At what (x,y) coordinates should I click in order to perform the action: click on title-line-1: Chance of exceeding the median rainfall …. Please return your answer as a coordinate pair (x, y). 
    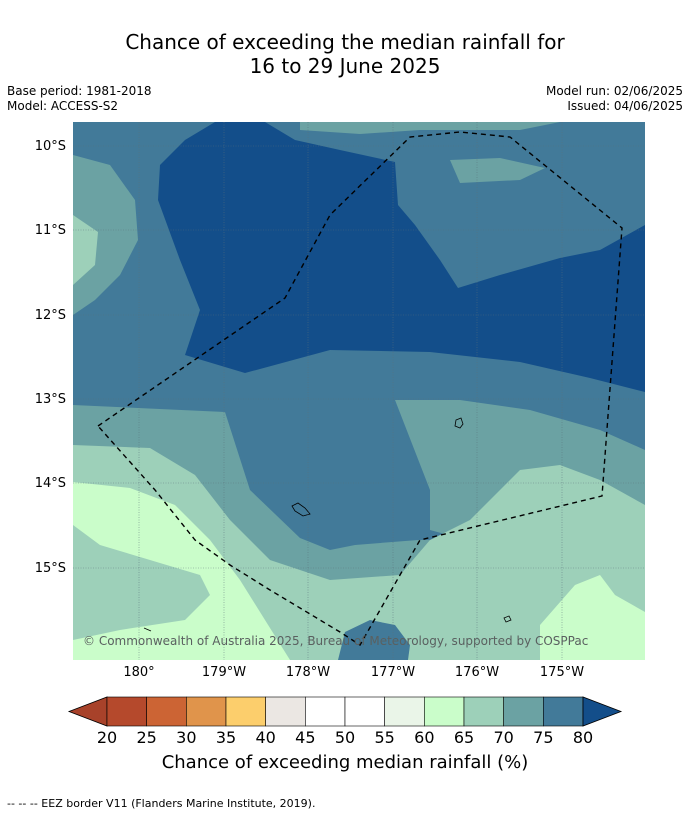
    Looking at the image, I should click on (345, 42).